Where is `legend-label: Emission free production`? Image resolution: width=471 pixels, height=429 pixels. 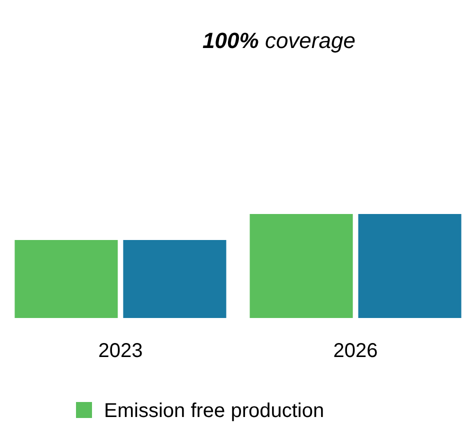
legend-label: Emission free production is located at coordinates (214, 411).